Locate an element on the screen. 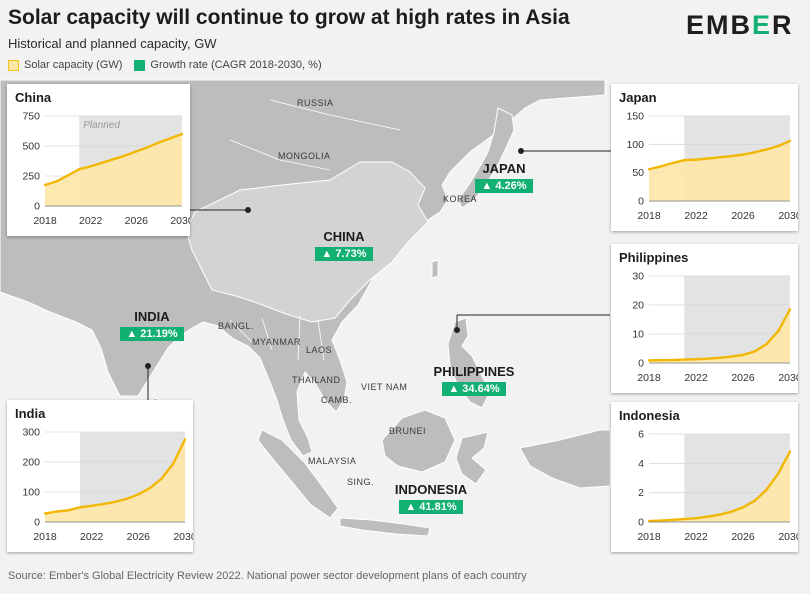  x-tick-japan-2: 2026 is located at coordinates (743, 216).